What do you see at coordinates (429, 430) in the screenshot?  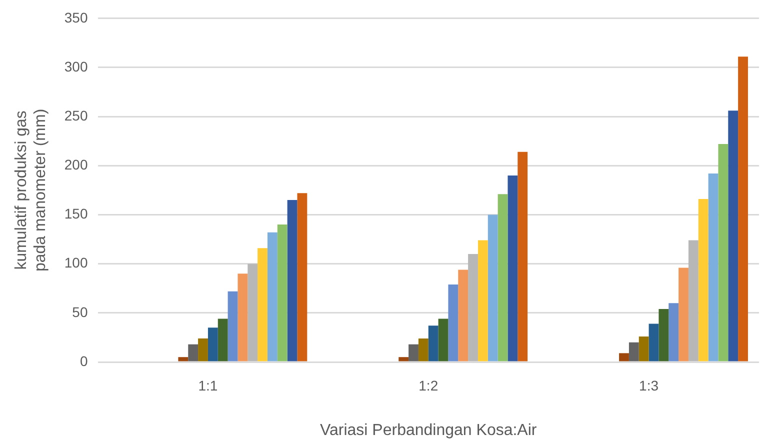 I see `x-axis-title: Variasi Perbandingan Kosa:Air` at bounding box center [429, 430].